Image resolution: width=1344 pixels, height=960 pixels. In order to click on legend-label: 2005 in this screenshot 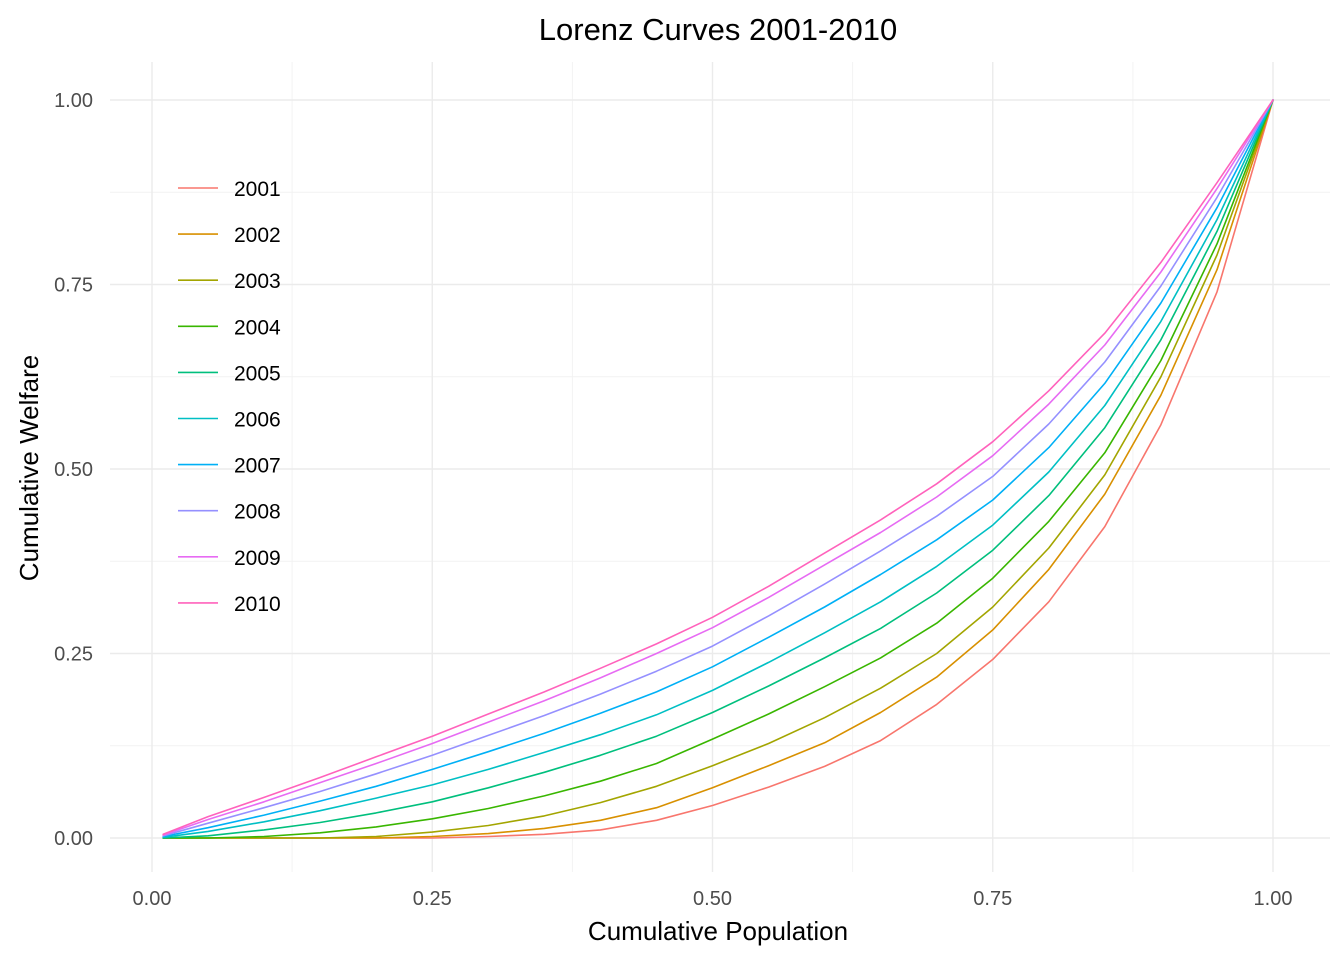, I will do `click(257, 373)`.